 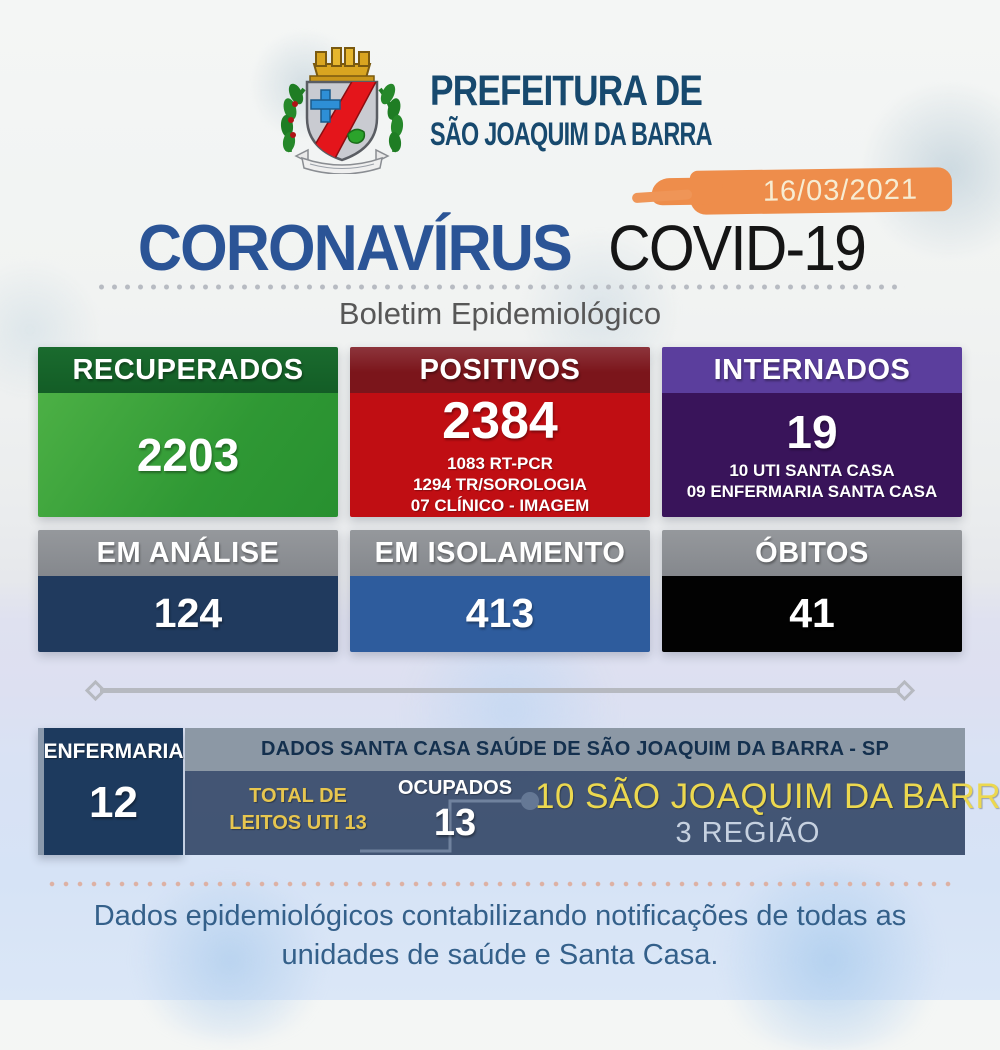 I want to click on dotted-separator-bottom, so click(x=500, y=884).